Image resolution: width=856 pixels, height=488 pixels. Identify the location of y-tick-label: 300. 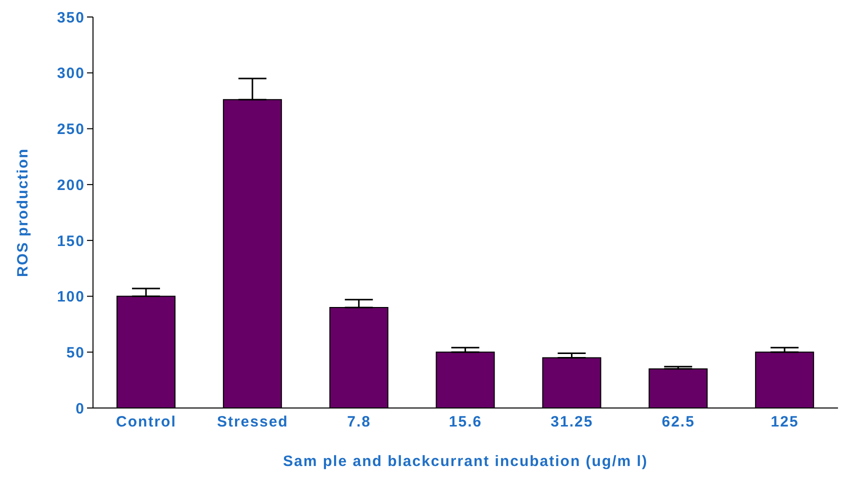
(70, 73).